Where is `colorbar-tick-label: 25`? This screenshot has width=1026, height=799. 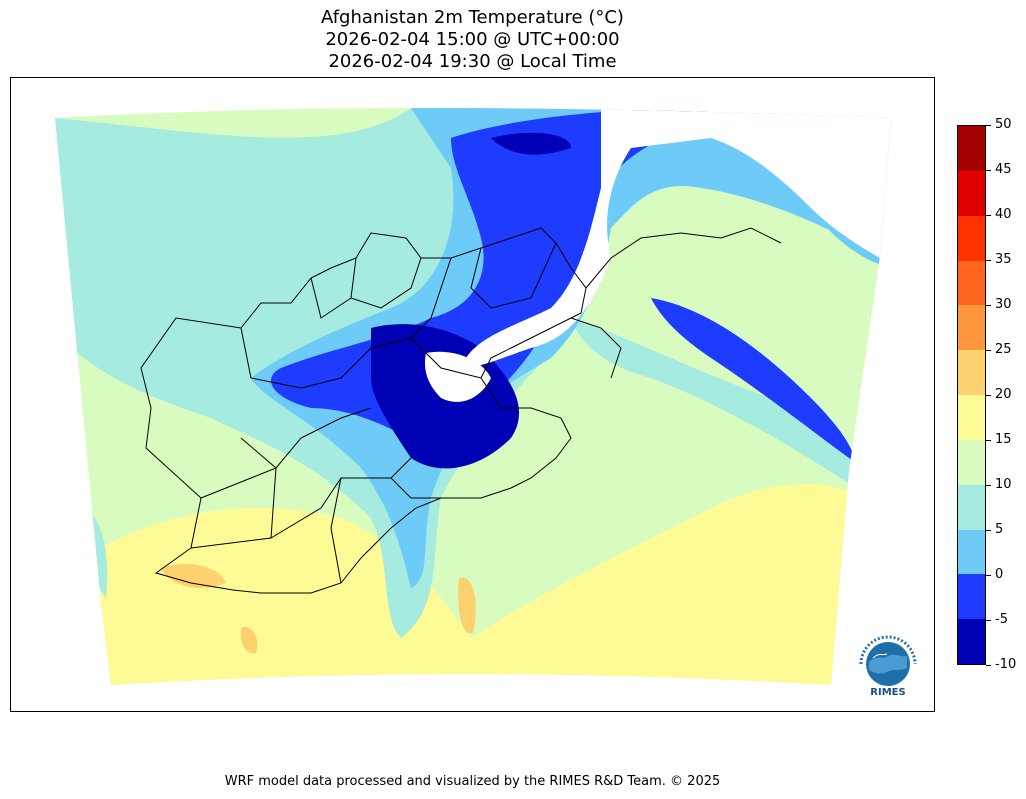 colorbar-tick-label: 25 is located at coordinates (1003, 349).